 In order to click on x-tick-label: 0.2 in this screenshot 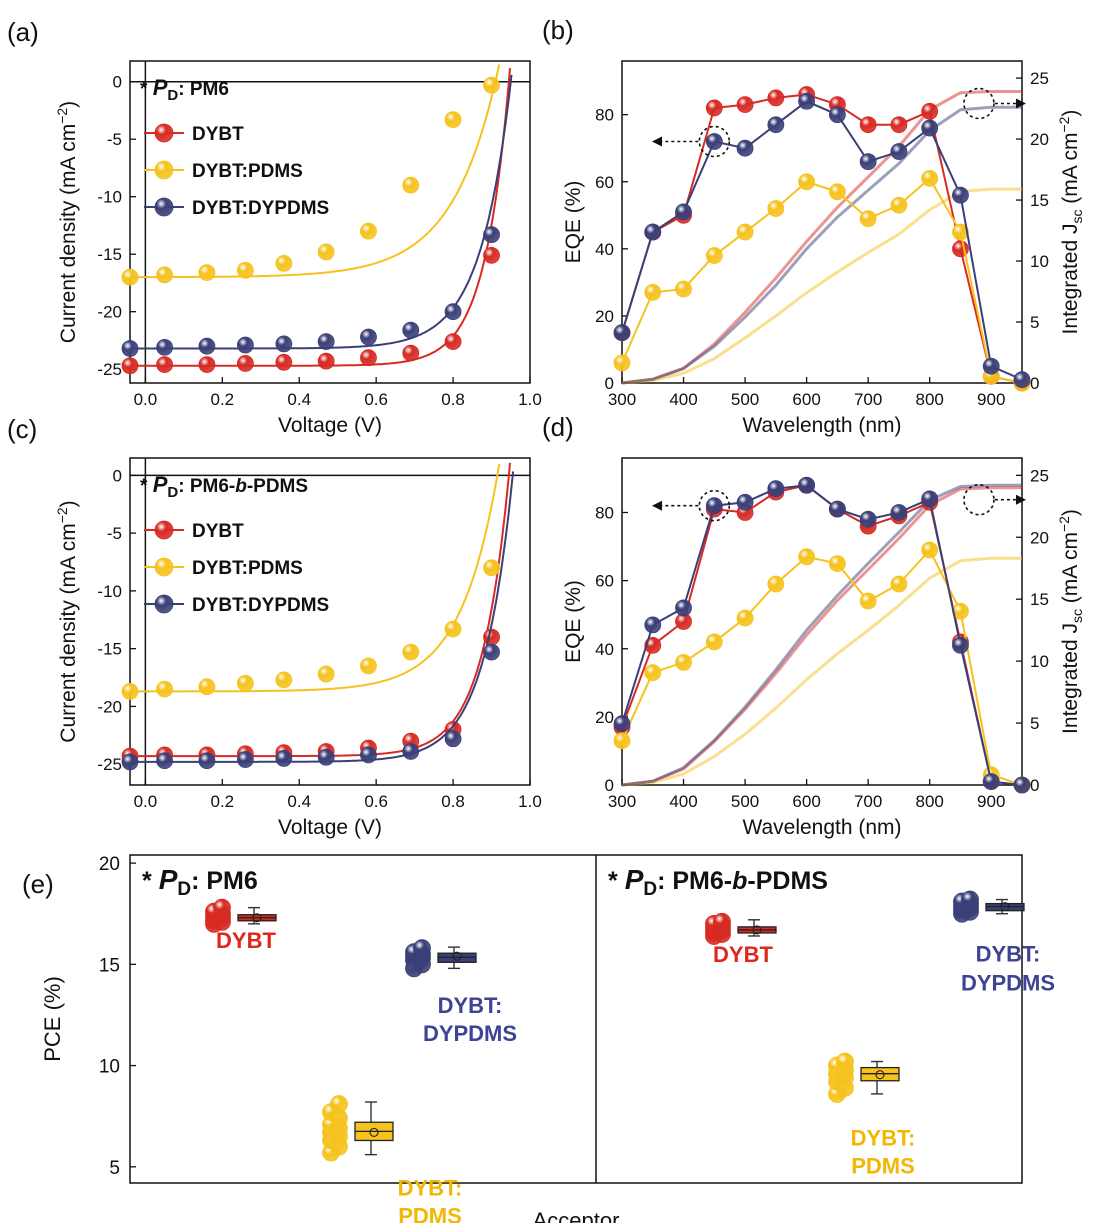, I will do `click(222, 801)`.